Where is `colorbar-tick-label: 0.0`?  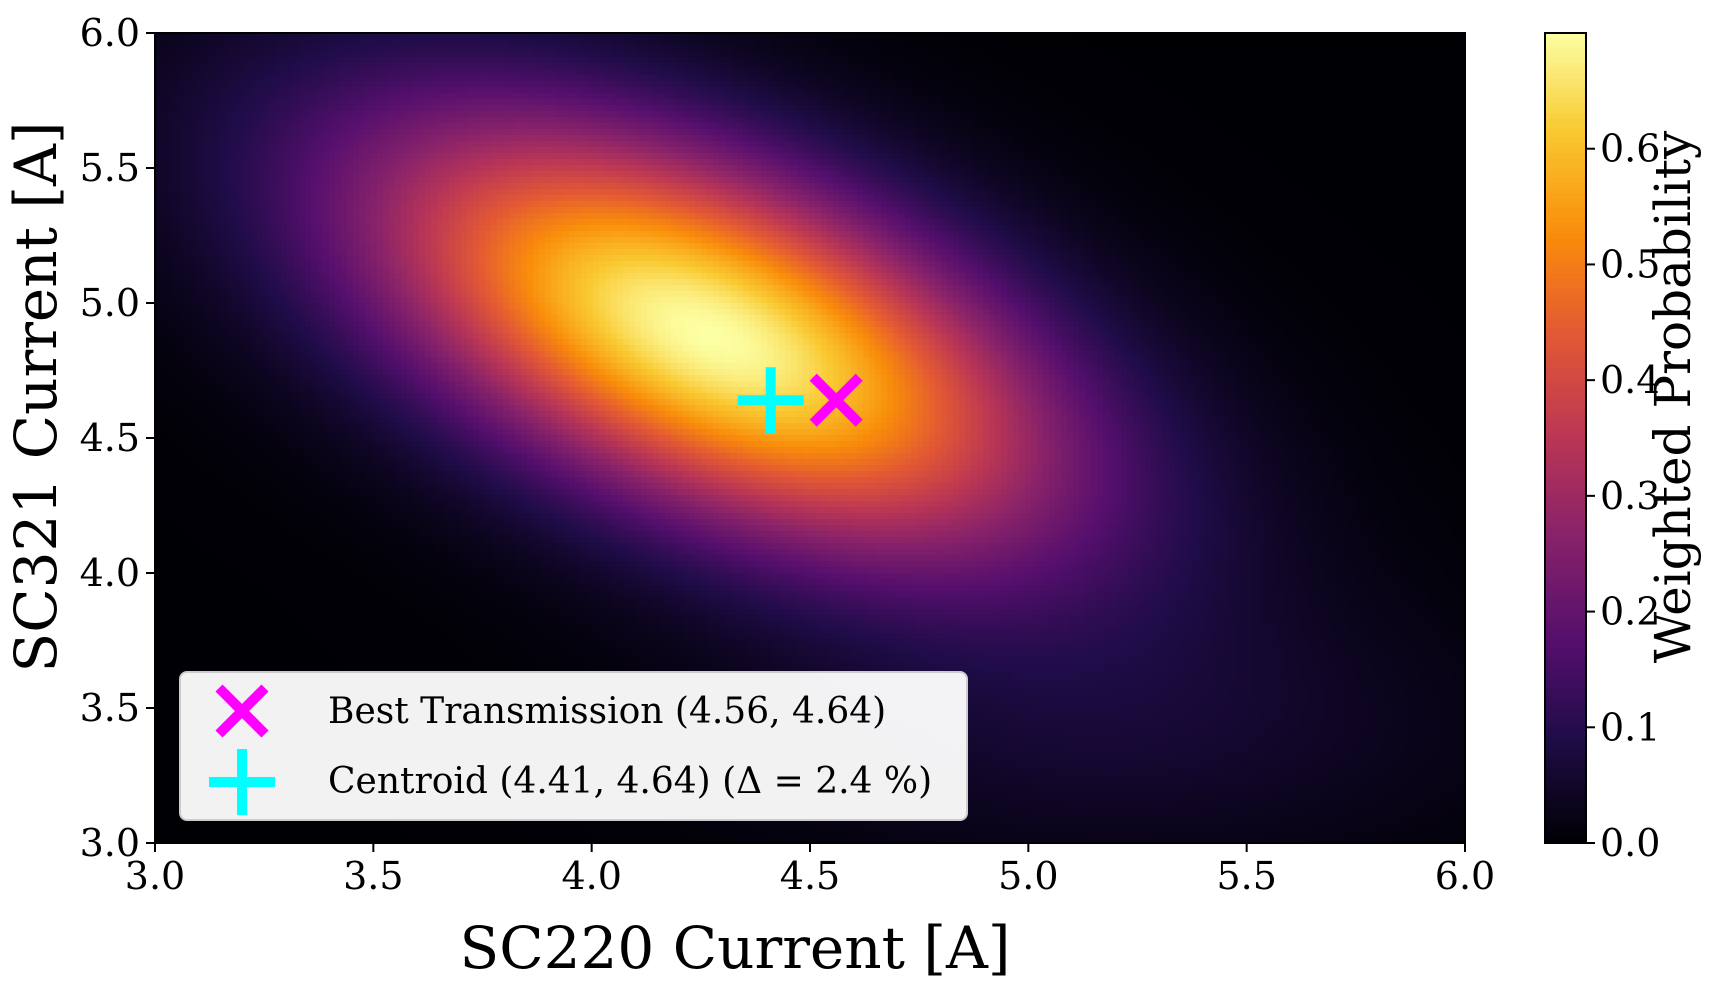 colorbar-tick-label: 0.0 is located at coordinates (1630, 843).